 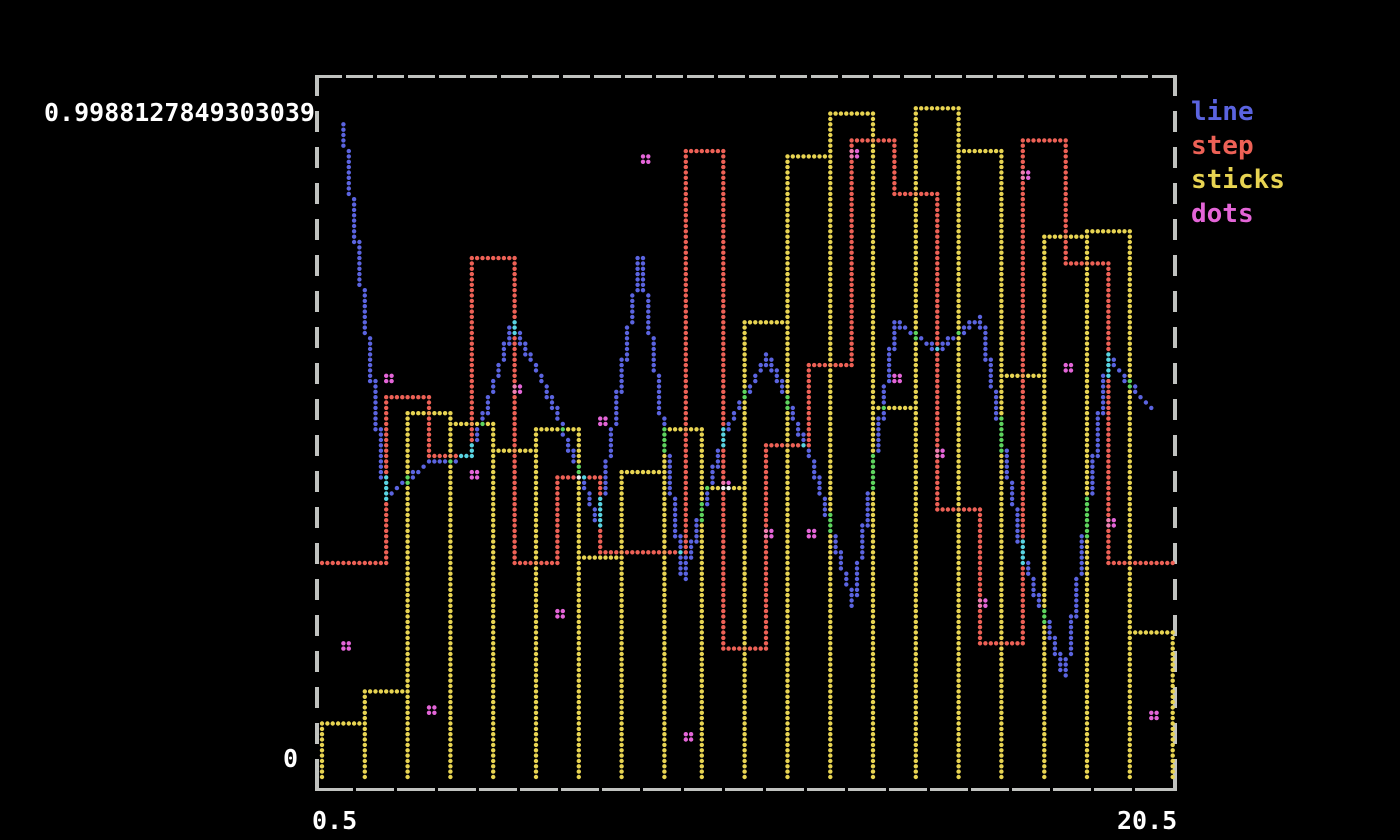 What do you see at coordinates (1175, 433) in the screenshot?
I see `plot-frame-right-border` at bounding box center [1175, 433].